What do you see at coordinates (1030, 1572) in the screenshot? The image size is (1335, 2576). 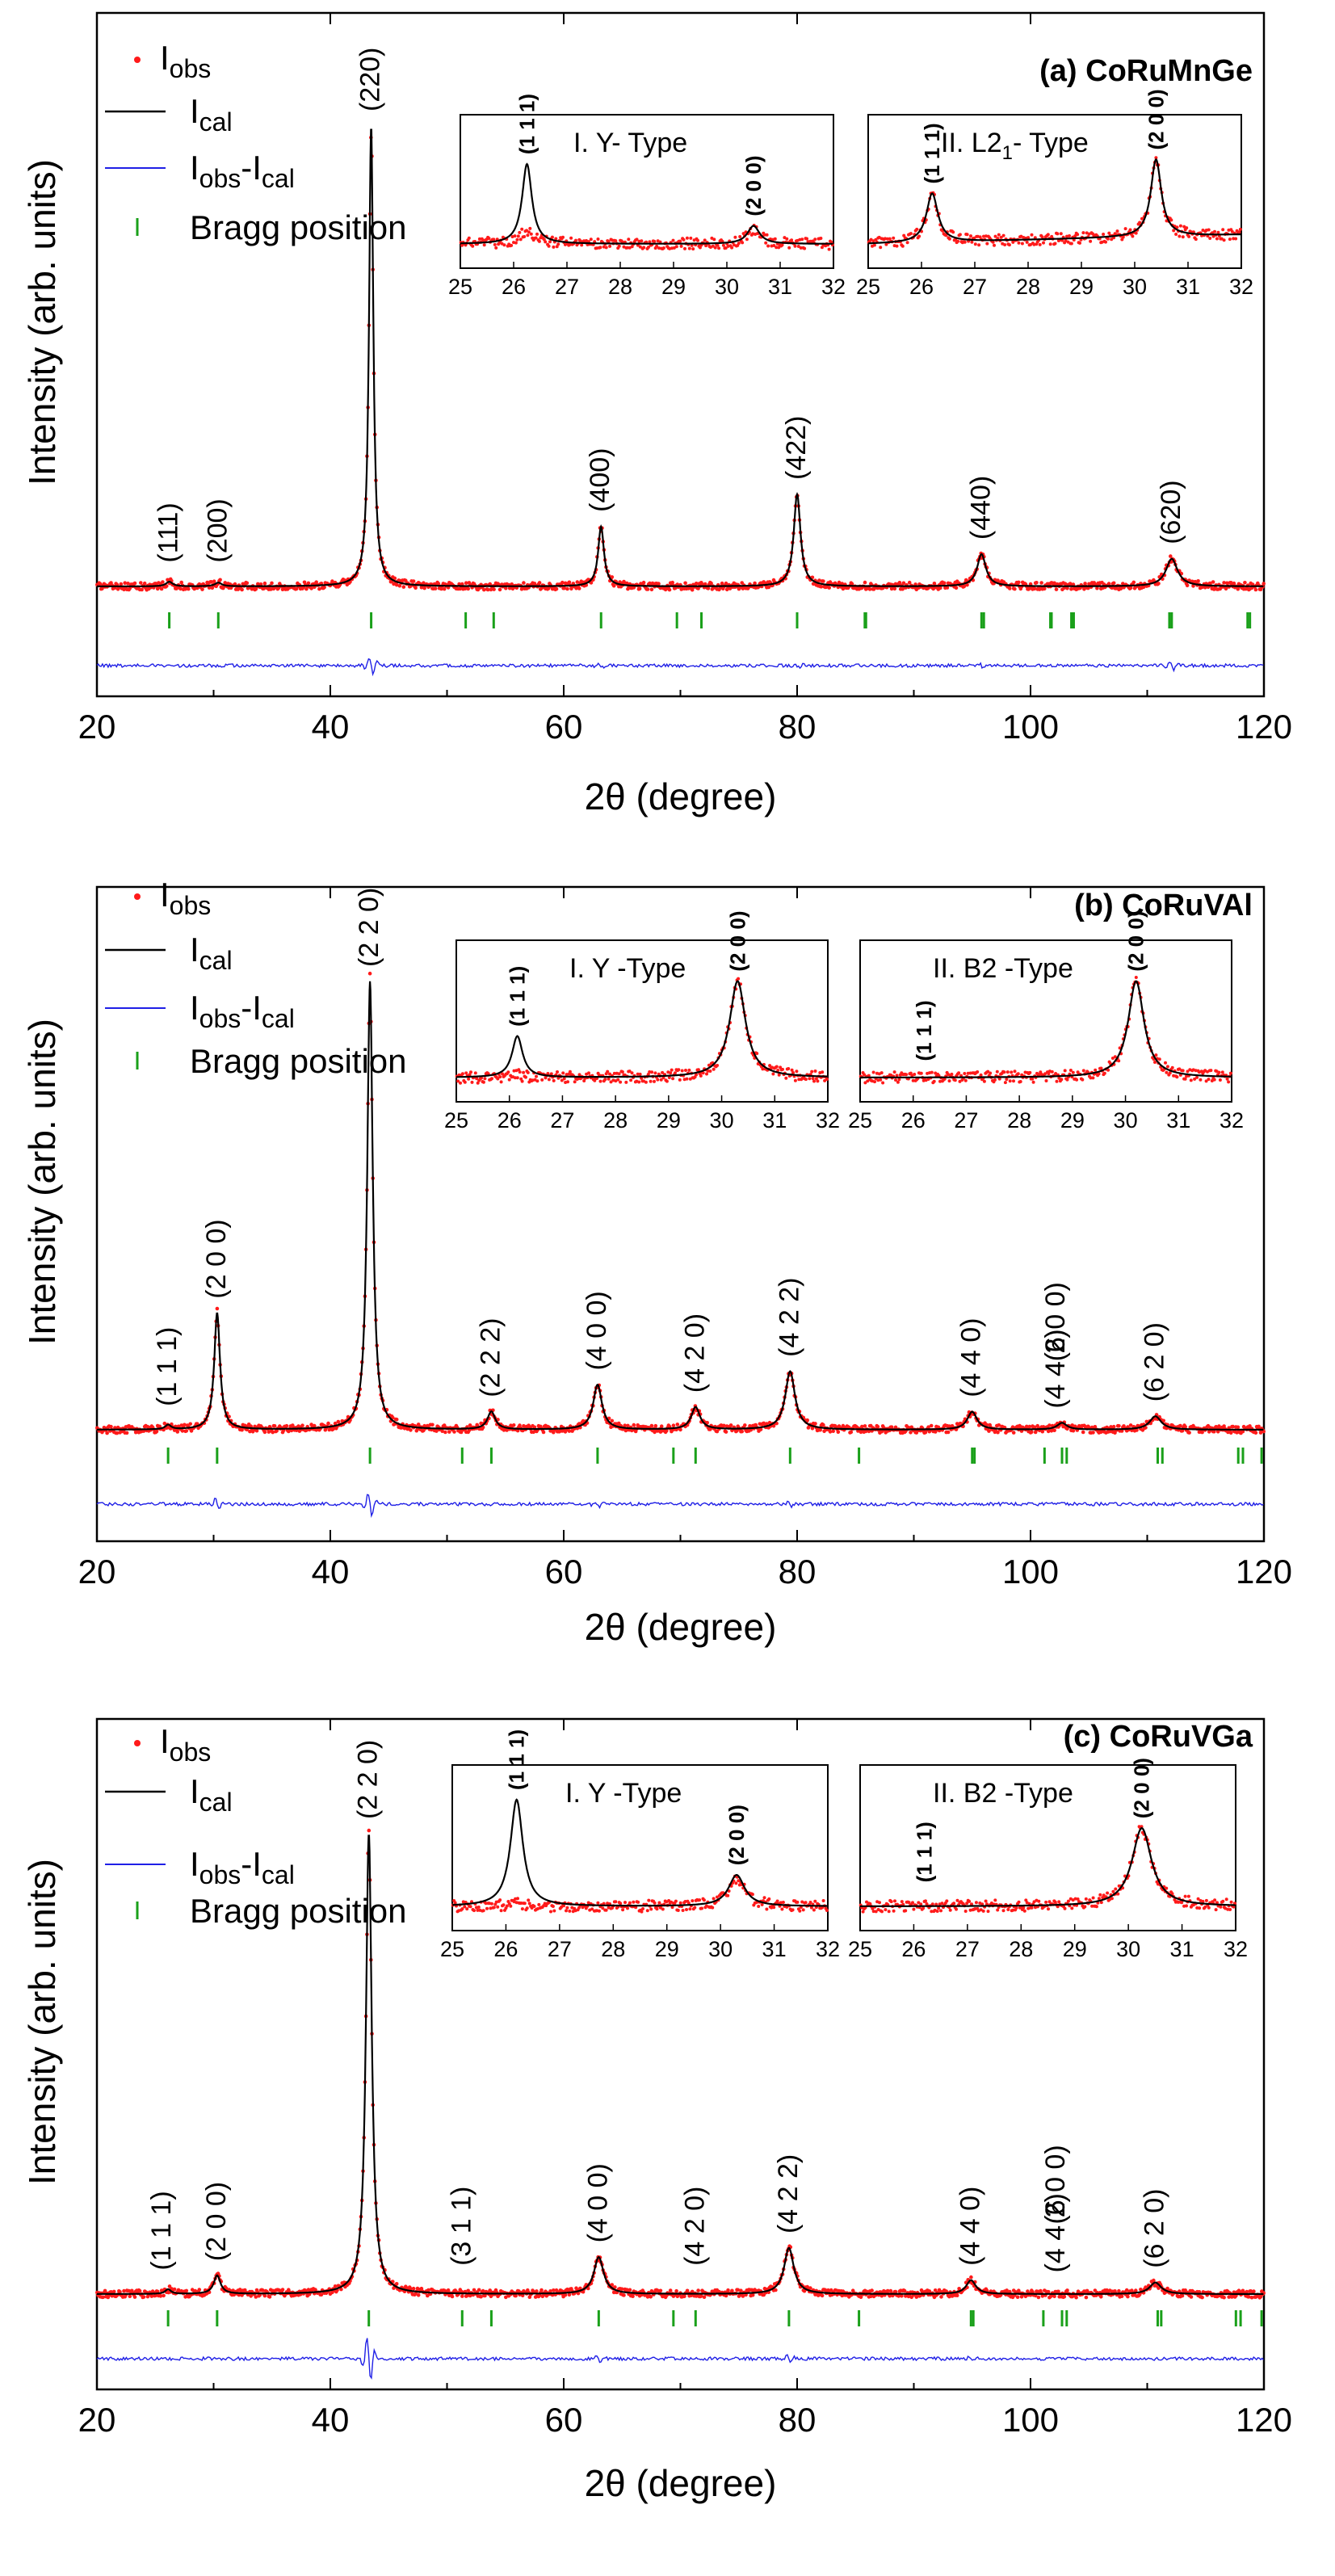 I see `x-tick-label: 100` at bounding box center [1030, 1572].